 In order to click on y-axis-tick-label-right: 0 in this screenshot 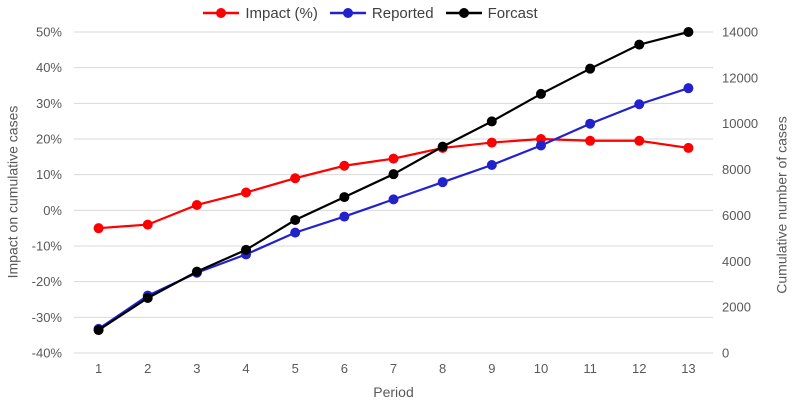, I will do `click(725, 353)`.